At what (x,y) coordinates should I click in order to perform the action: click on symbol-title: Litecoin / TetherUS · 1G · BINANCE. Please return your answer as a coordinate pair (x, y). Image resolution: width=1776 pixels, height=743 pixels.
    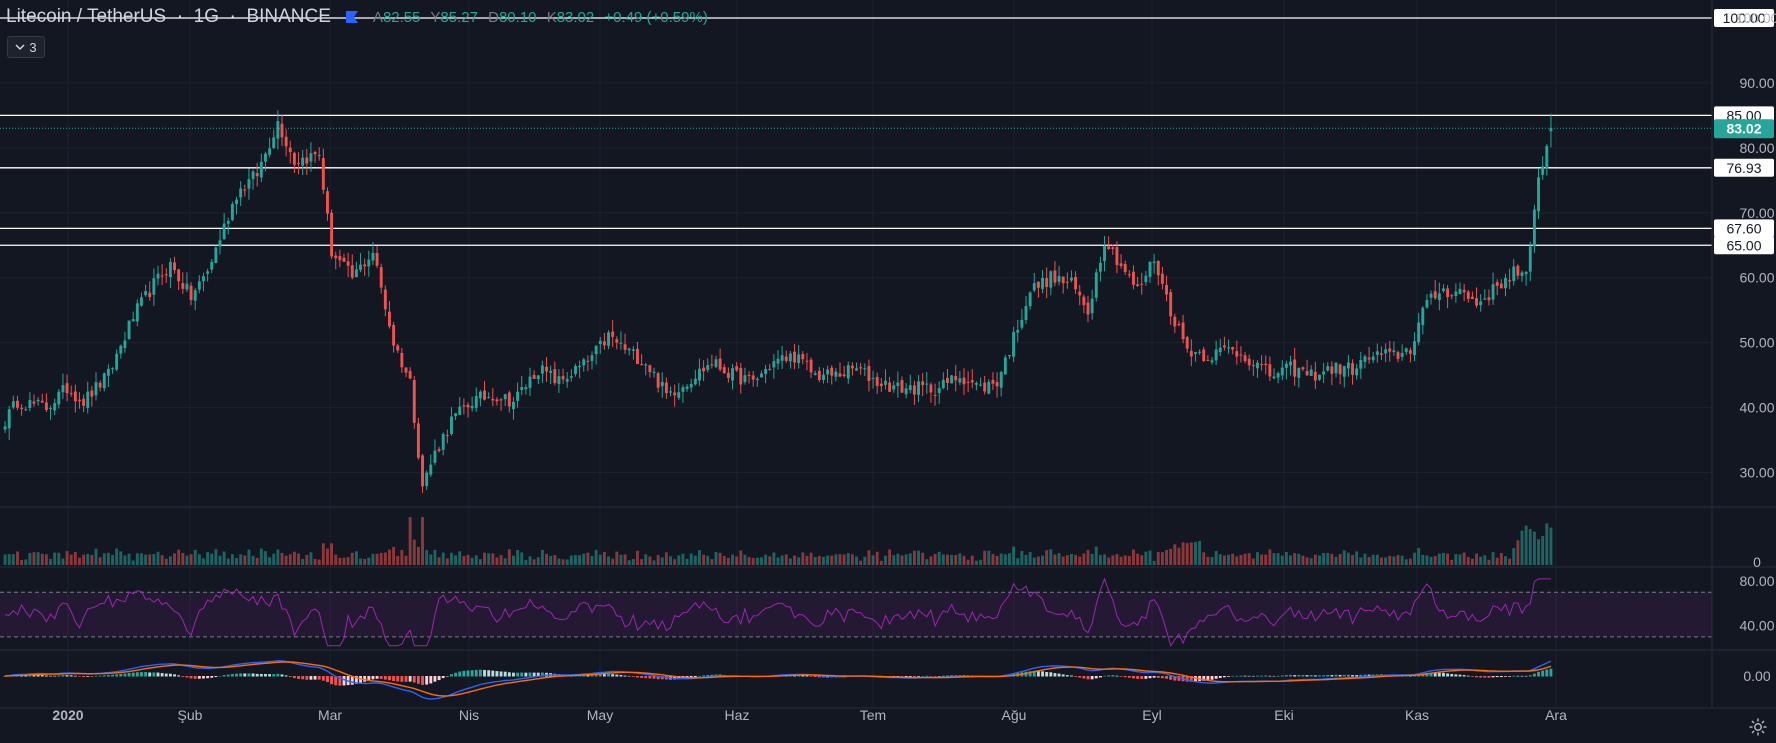
    Looking at the image, I should click on (168, 17).